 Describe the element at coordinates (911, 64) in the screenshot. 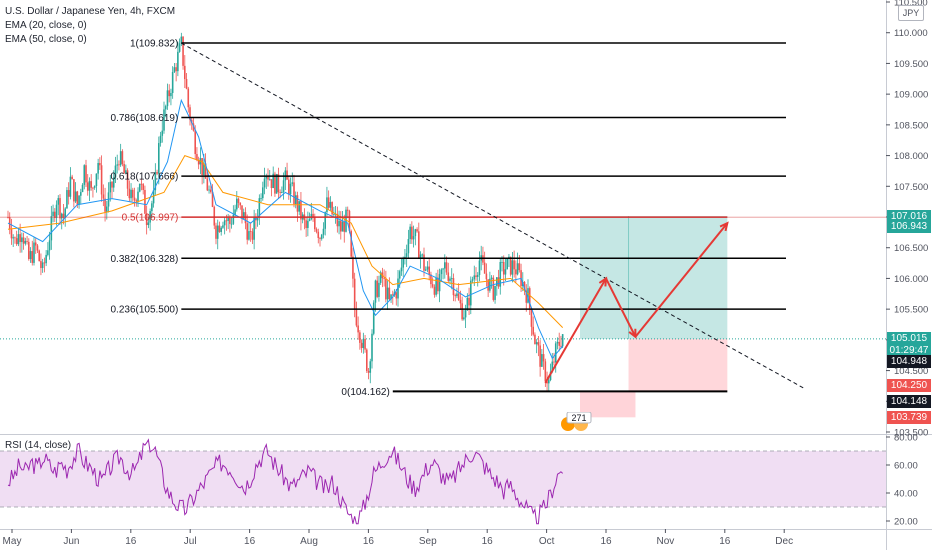

I see `price-axis-label: 109.500` at that location.